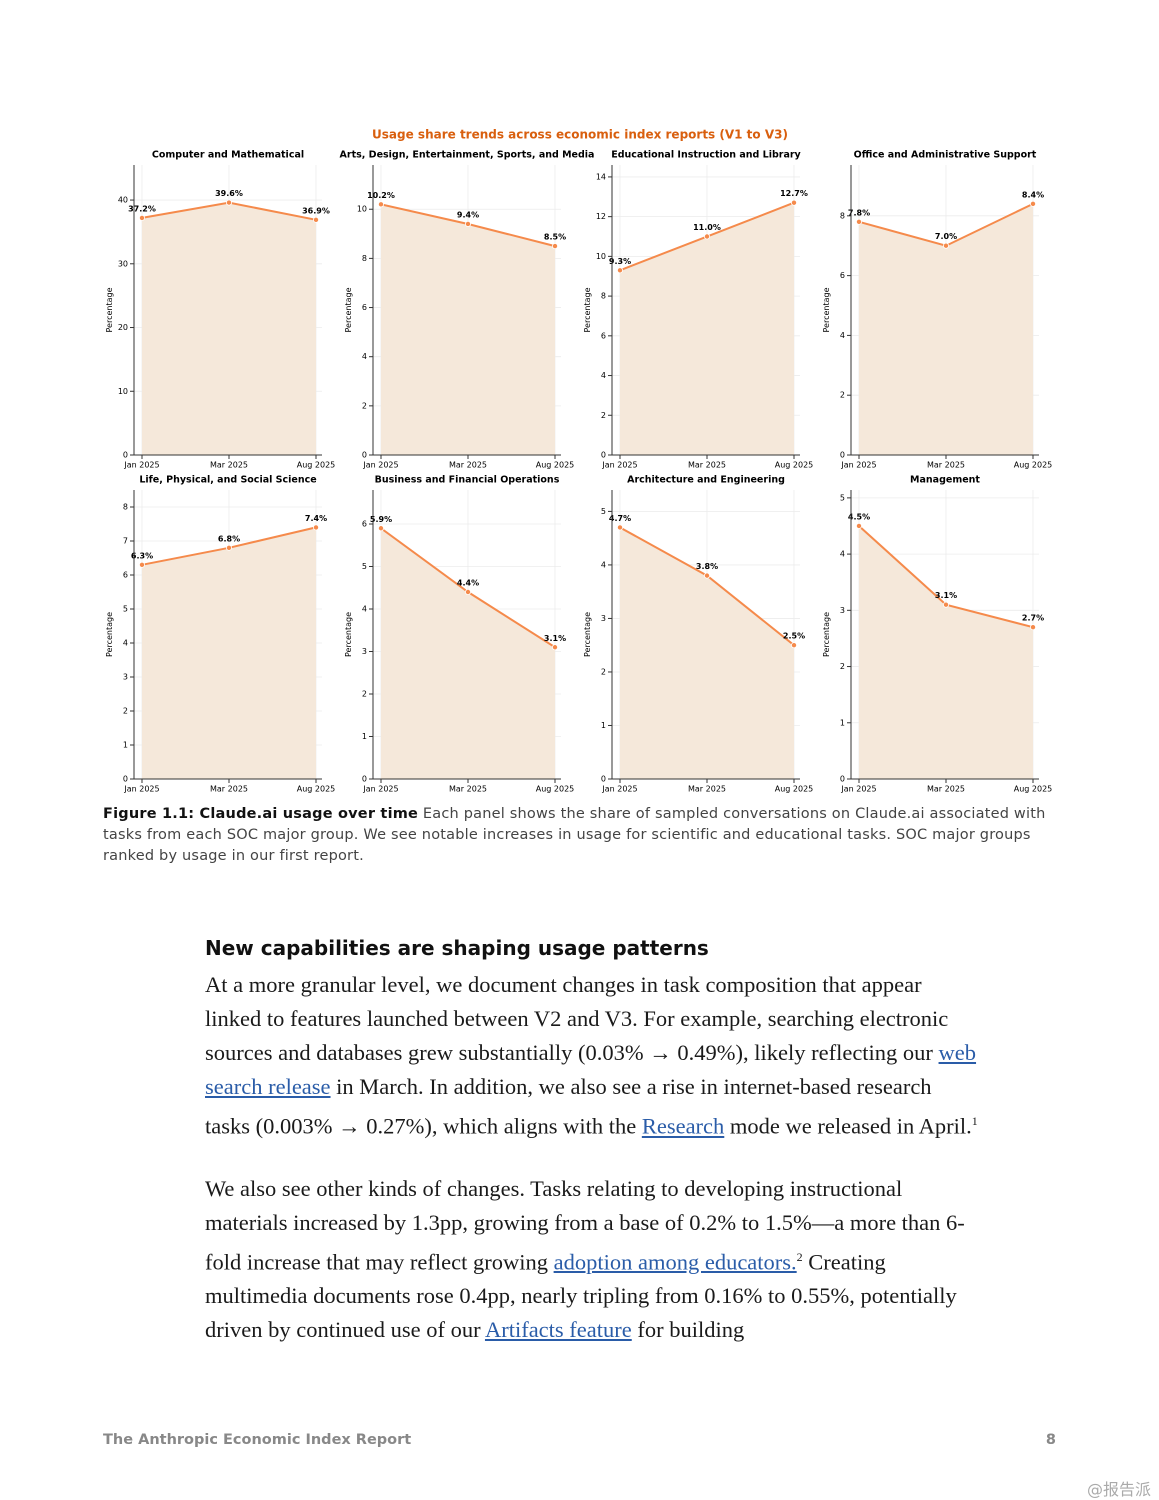 This screenshot has width=1159, height=1500. What do you see at coordinates (123, 263) in the screenshot?
I see `y-tick-label: 30` at bounding box center [123, 263].